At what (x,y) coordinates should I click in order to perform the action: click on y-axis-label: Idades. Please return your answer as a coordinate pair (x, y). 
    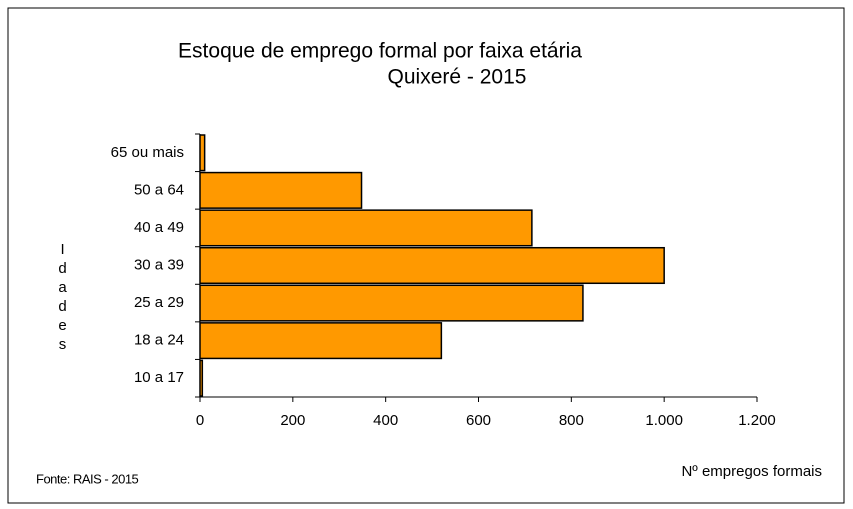
    Looking at the image, I should click on (62, 298).